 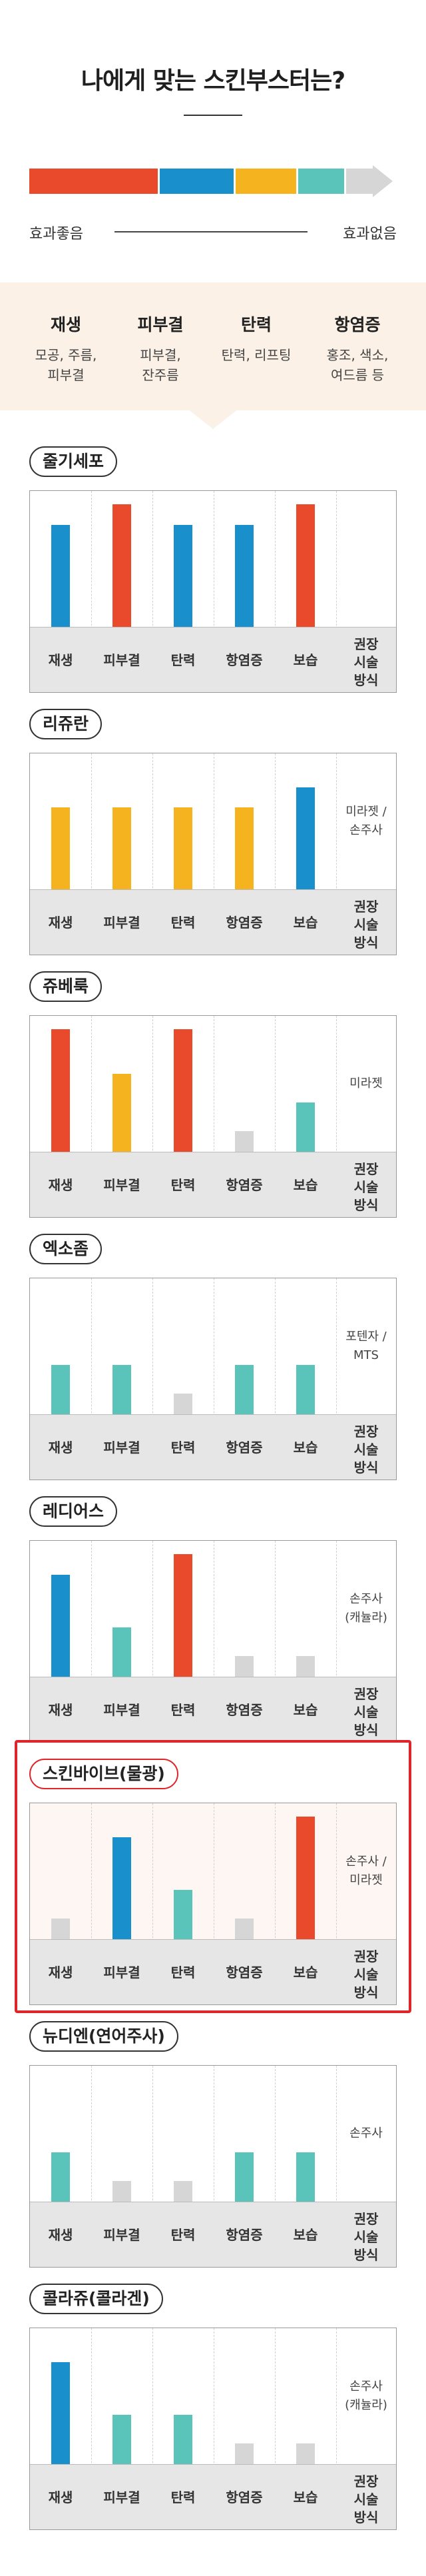 What do you see at coordinates (213, 81) in the screenshot?
I see `page-title: 나에게 맞는 스킨부스터는?` at bounding box center [213, 81].